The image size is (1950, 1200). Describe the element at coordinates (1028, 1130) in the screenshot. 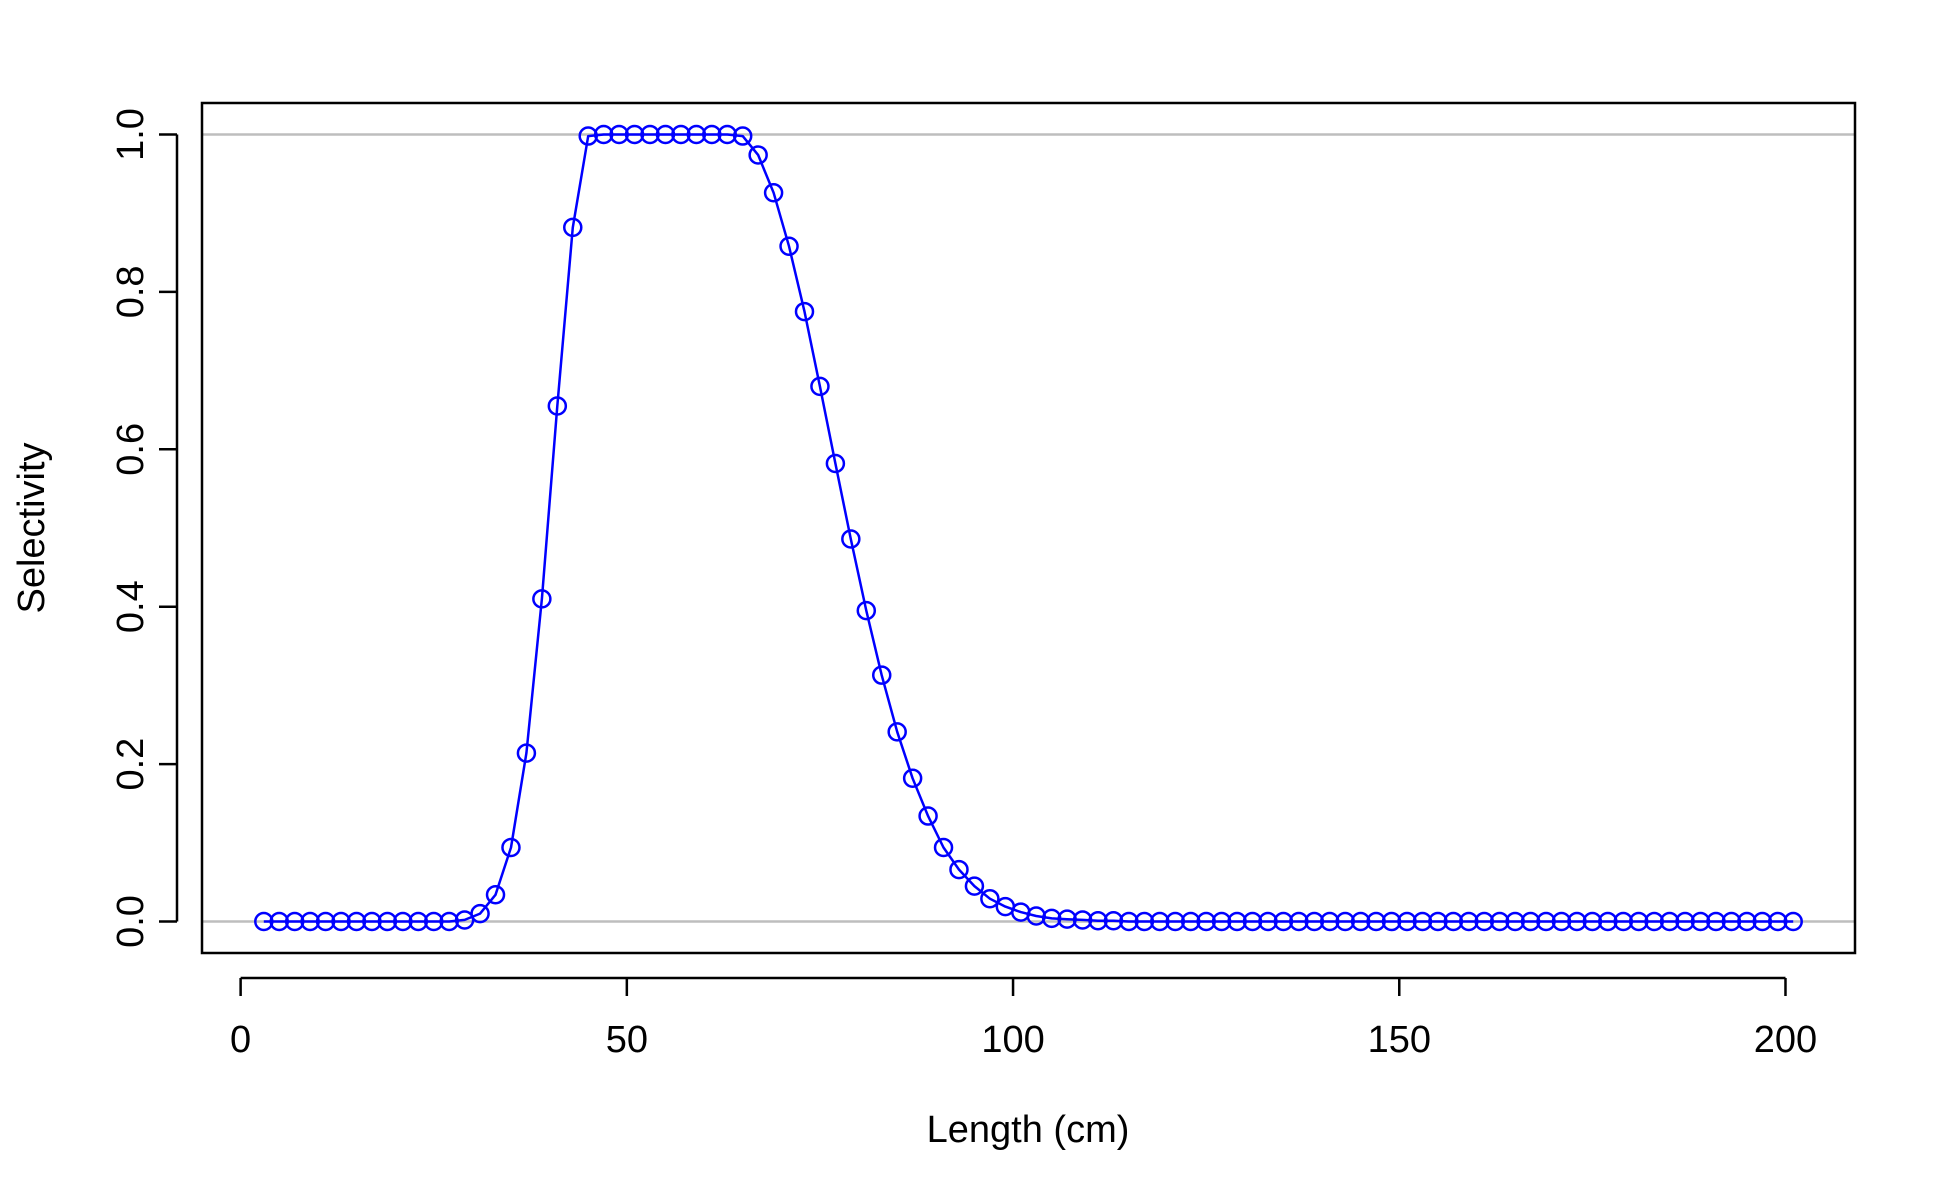

I see `x-axis-title: Length (cm)` at that location.